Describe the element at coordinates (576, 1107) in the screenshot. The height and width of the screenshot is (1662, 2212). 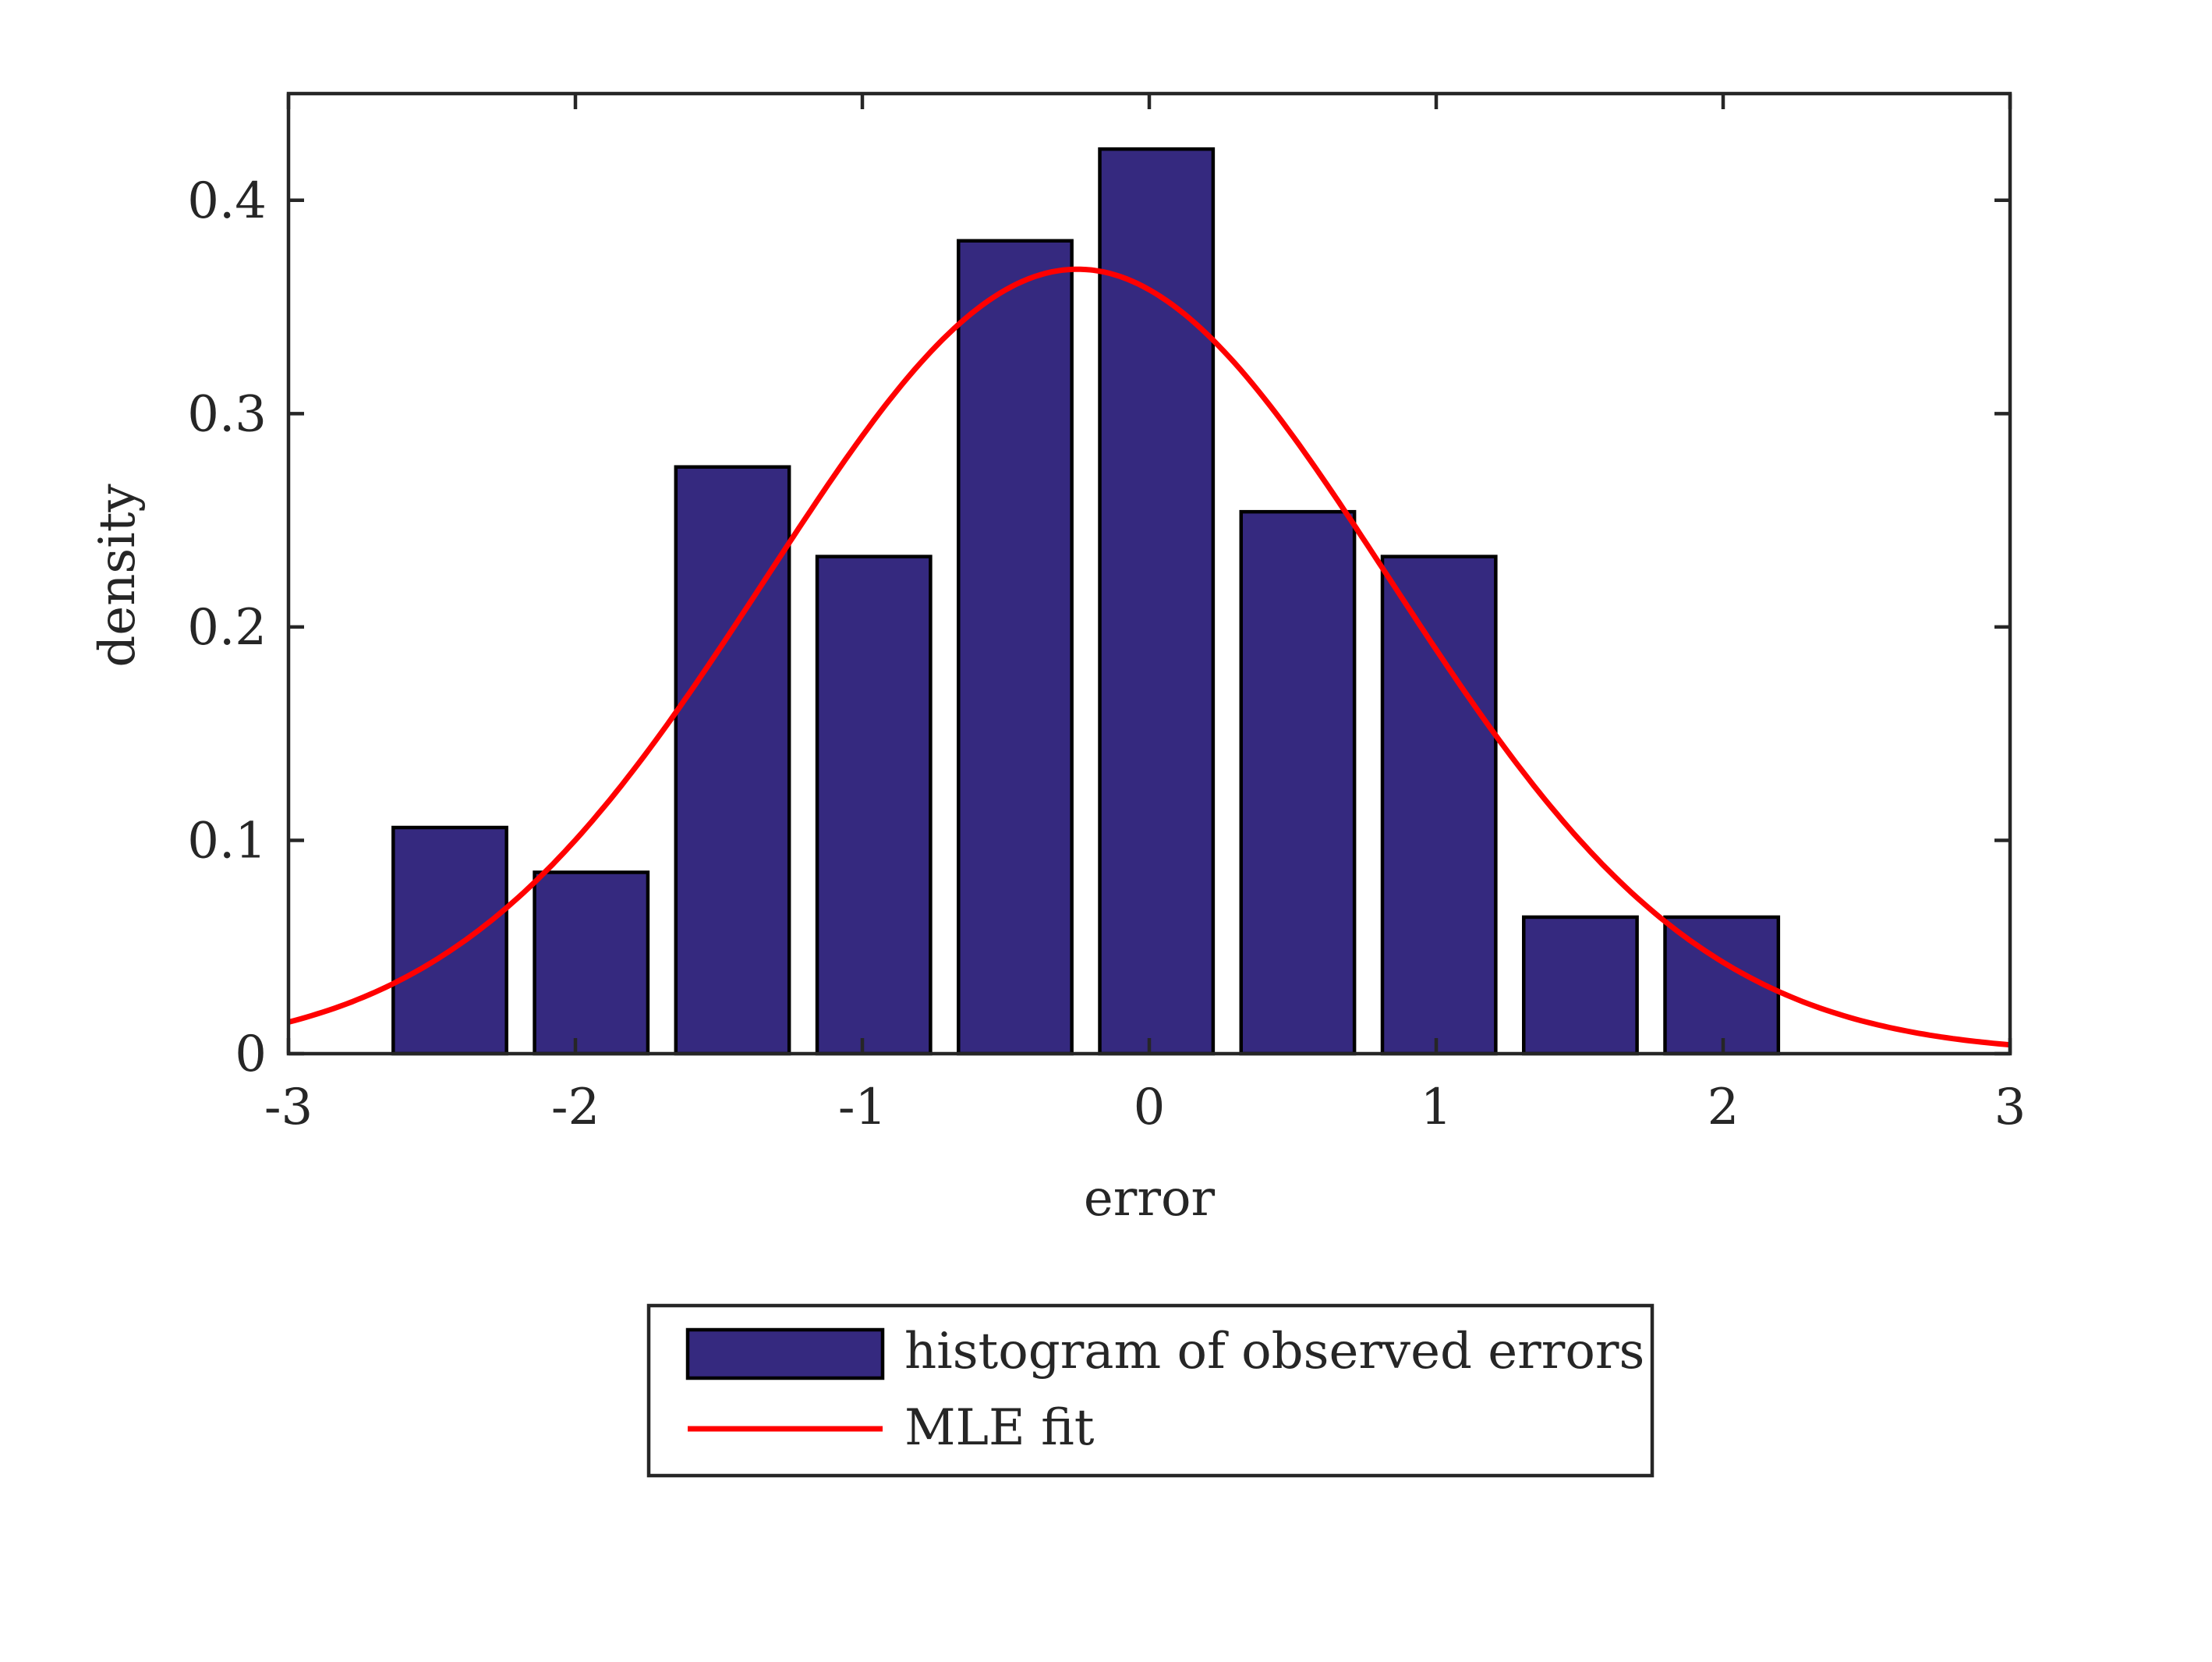
I see `x-tick-label: -2` at that location.